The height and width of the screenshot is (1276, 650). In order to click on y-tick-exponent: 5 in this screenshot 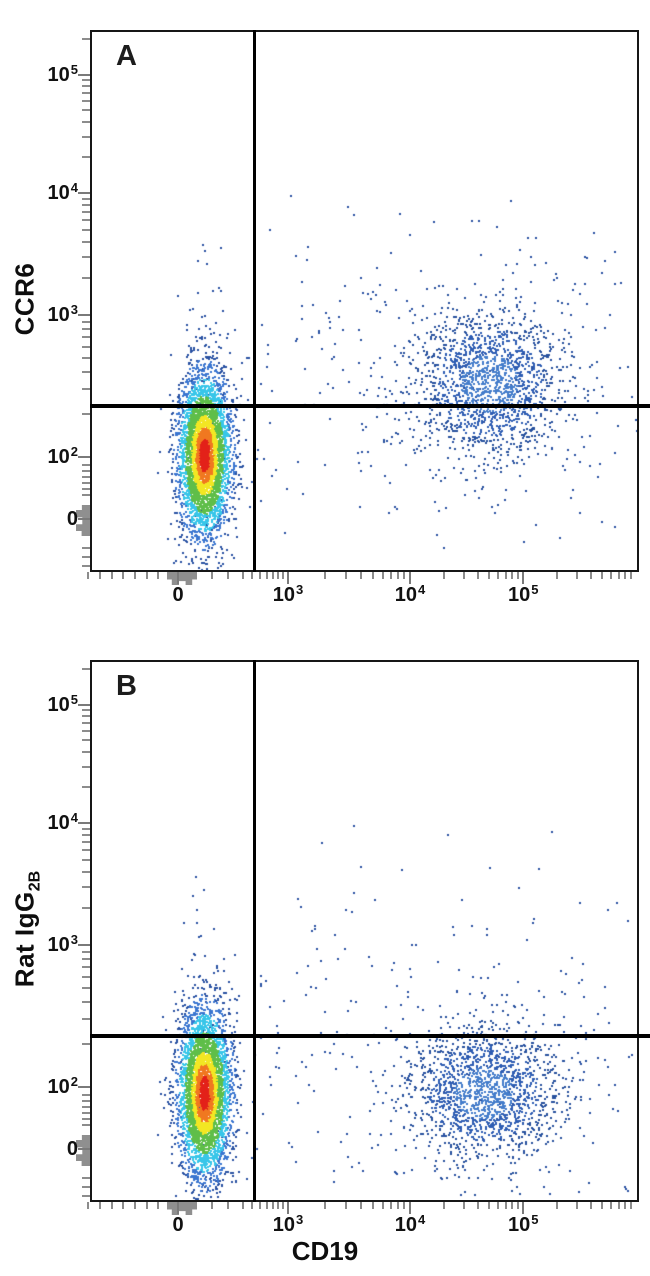, I will do `click(74, 699)`.